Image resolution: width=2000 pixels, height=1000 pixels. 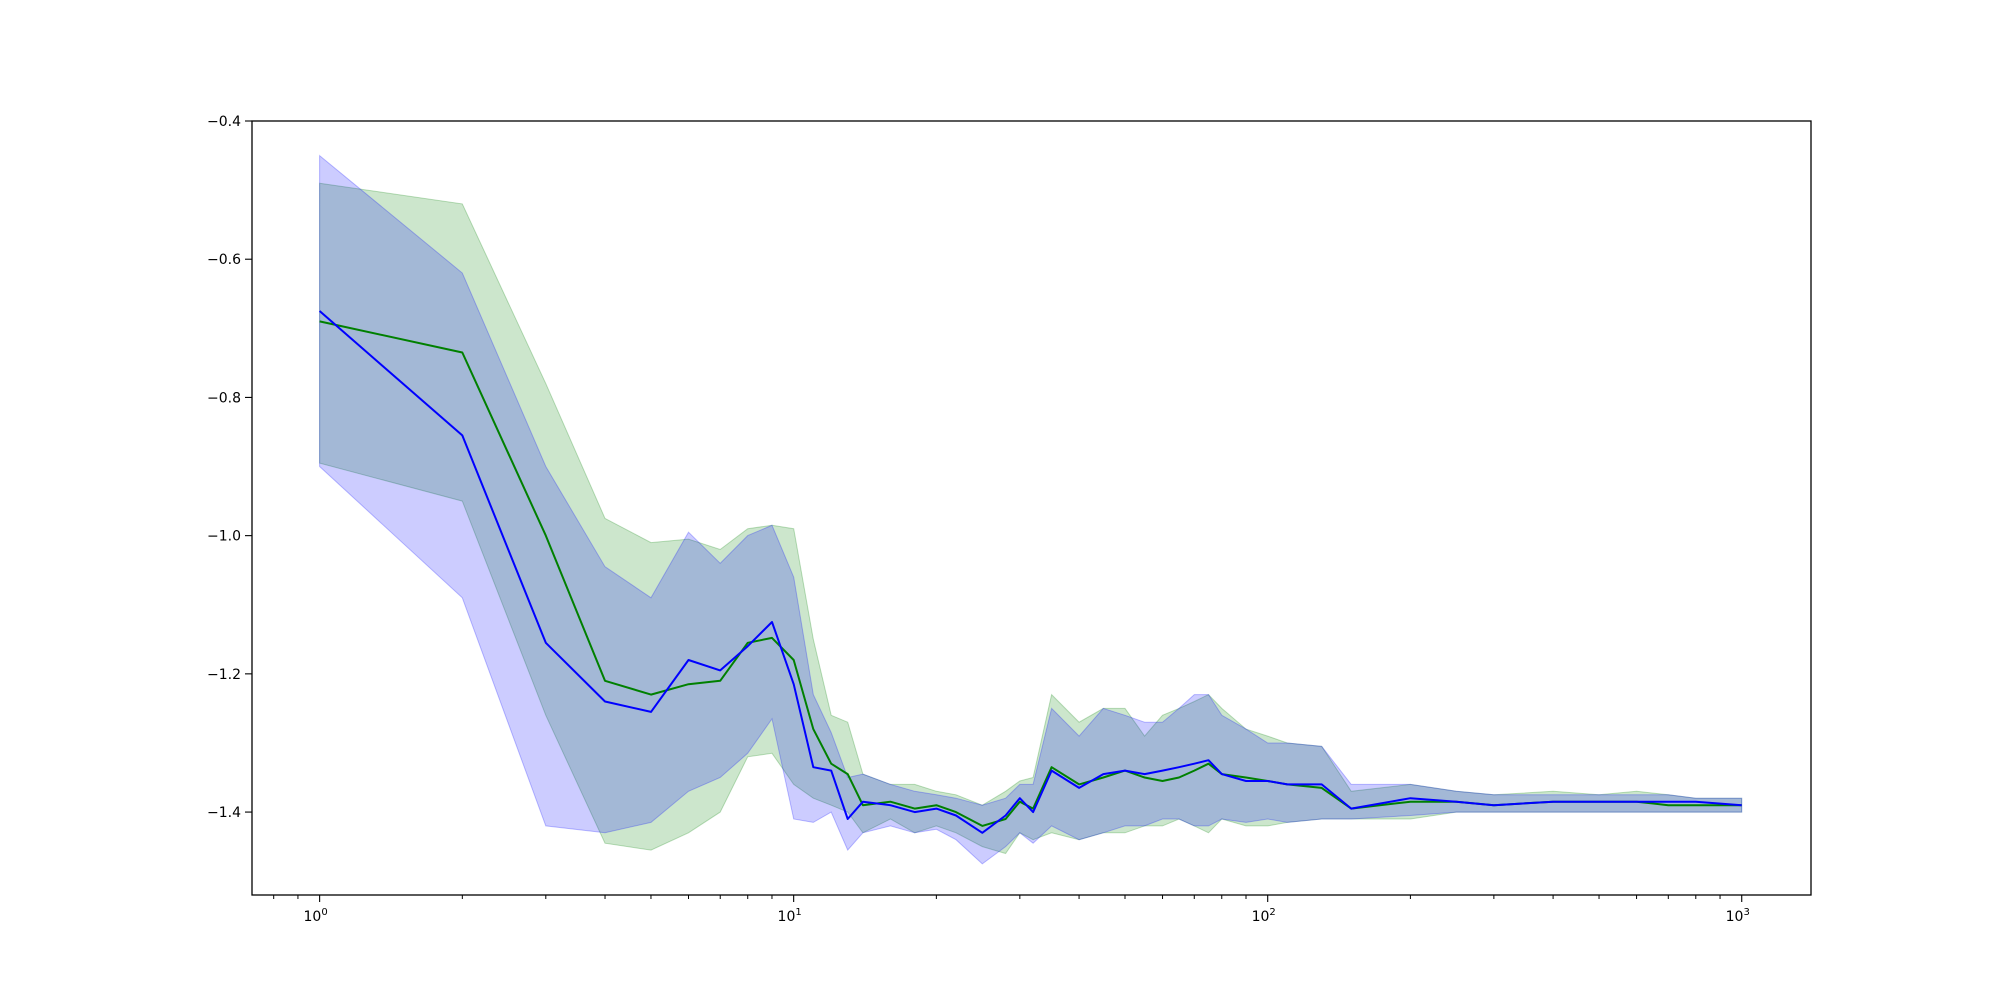 I want to click on x-axis-ticks: 100 101 102 103, so click(x=1011, y=910).